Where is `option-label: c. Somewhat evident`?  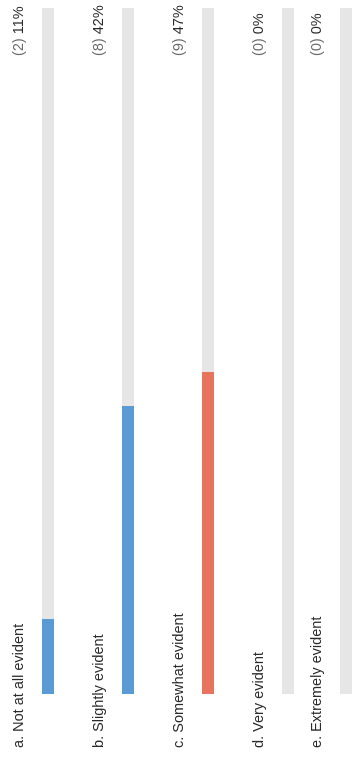
option-label: c. Somewhat evident is located at coordinates (179, 680).